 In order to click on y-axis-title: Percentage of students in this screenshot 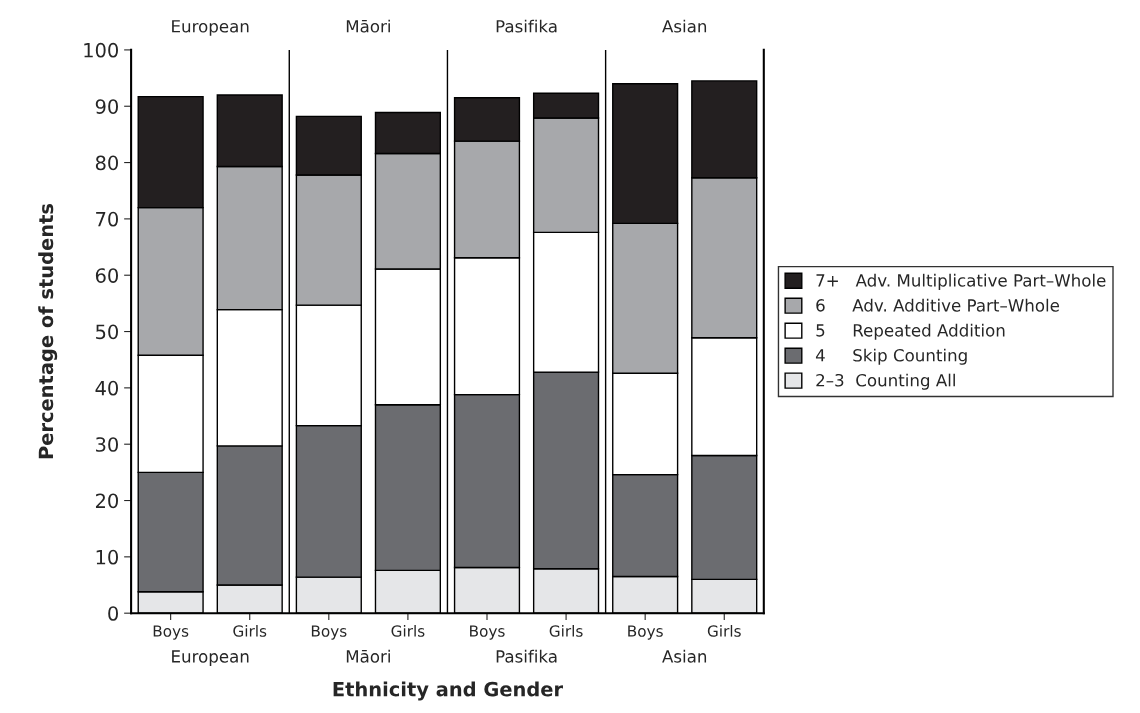, I will do `click(48, 331)`.